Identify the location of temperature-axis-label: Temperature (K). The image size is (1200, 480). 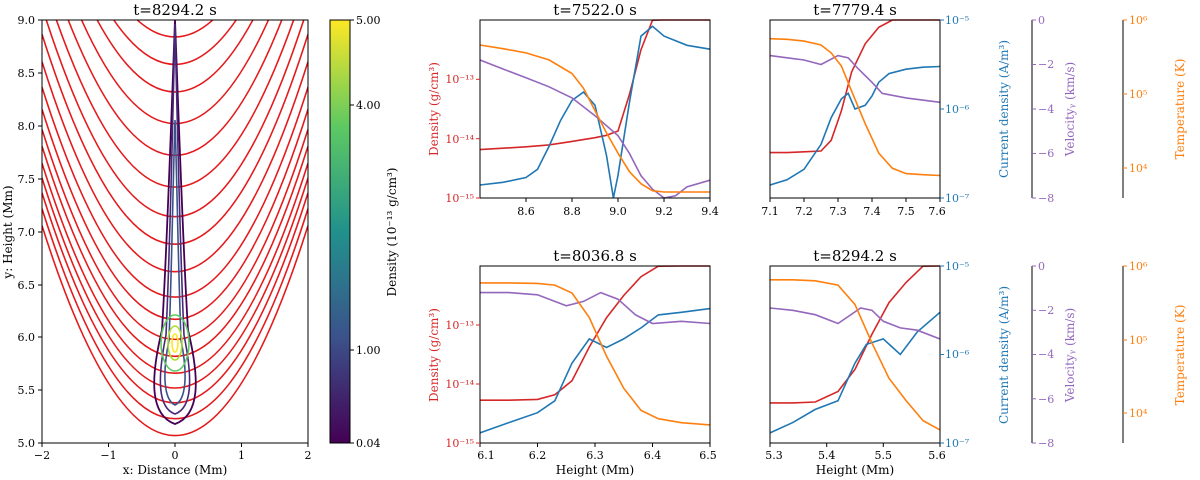
(1180, 109).